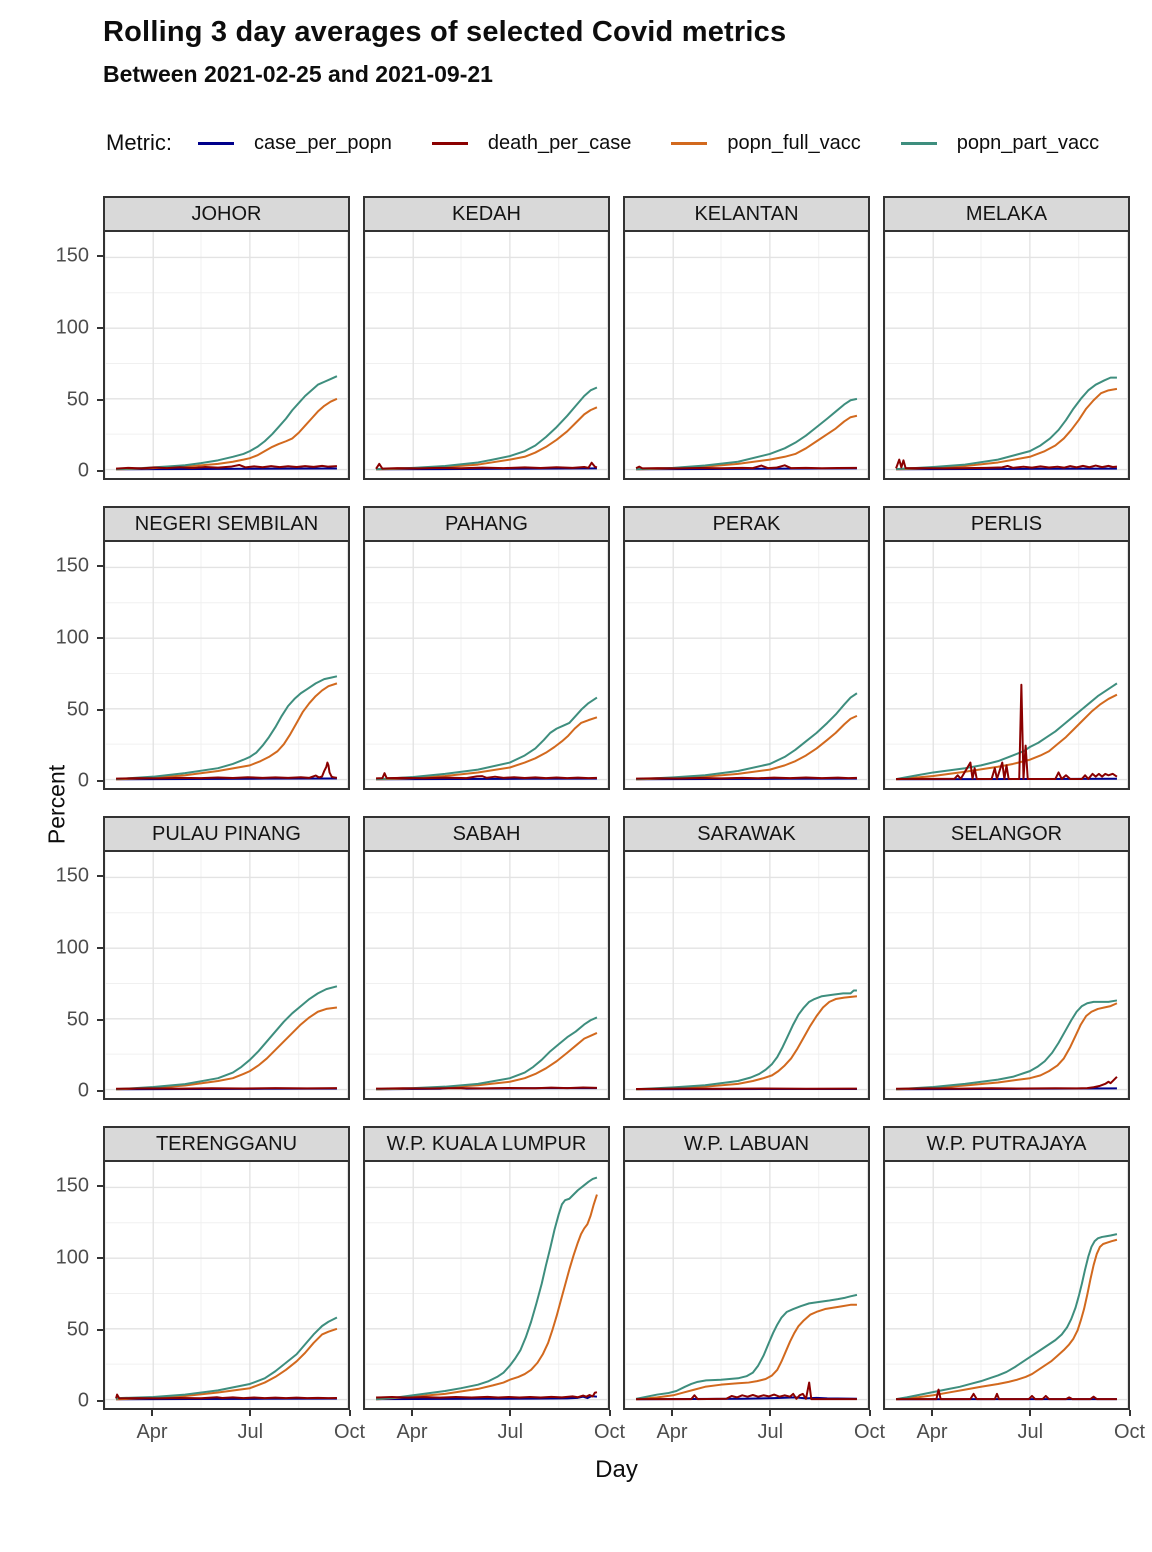  I want to click on y-tick-label: 100, so click(72, 637).